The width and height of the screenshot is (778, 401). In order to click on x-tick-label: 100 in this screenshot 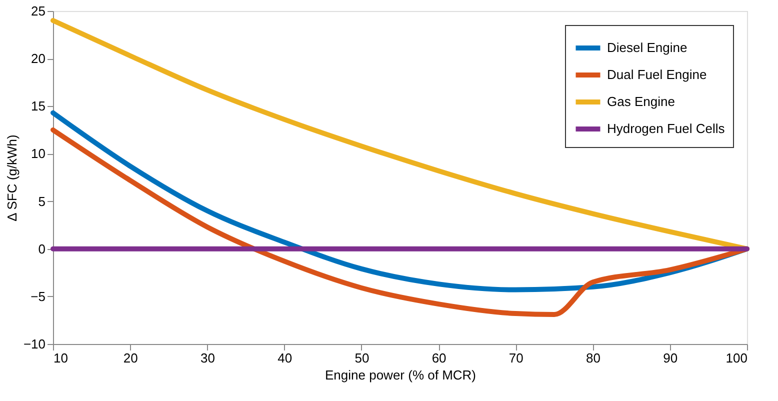, I will do `click(737, 358)`.